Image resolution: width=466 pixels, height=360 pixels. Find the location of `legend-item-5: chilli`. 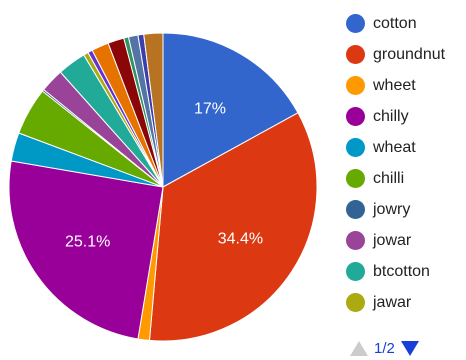

legend-item-5: chilli is located at coordinates (395, 178).